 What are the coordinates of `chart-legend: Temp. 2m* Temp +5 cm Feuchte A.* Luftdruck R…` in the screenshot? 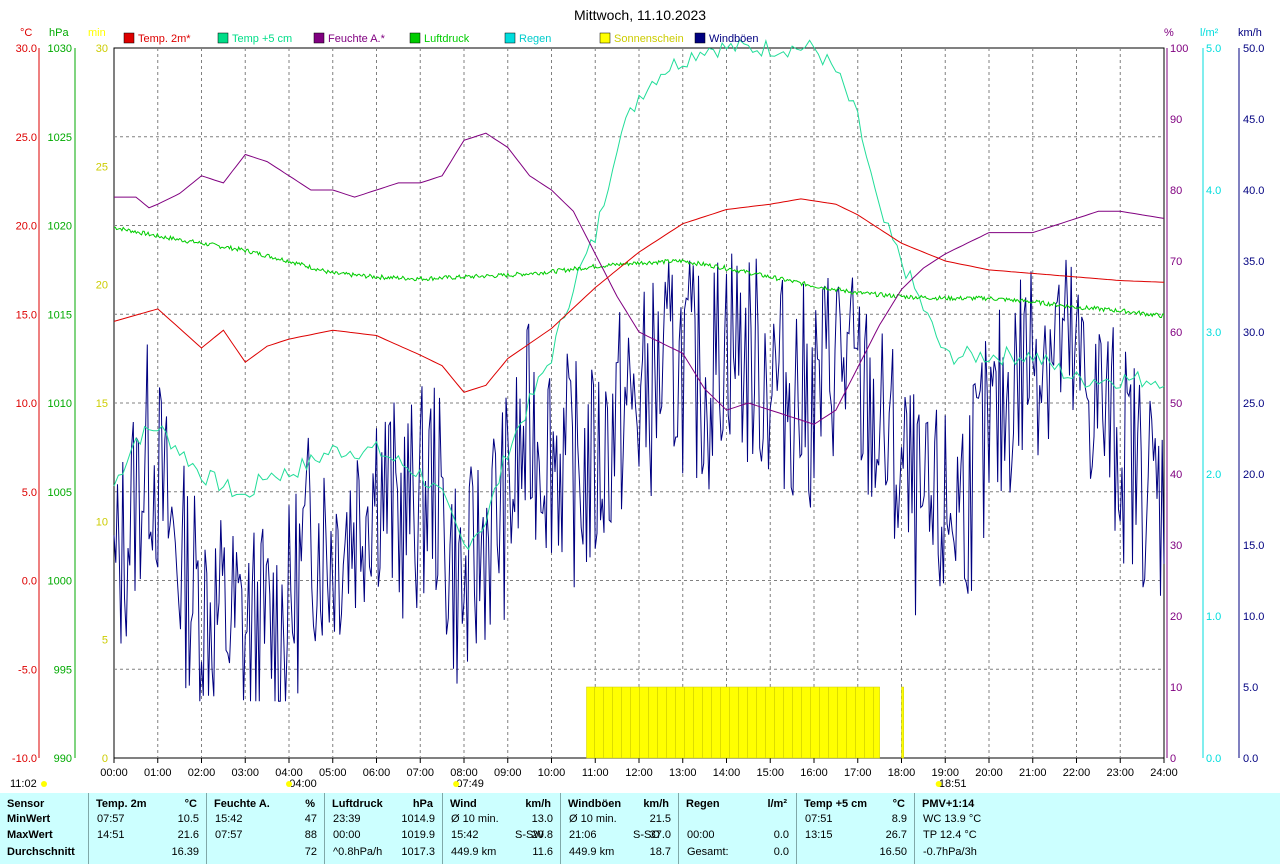 It's located at (441, 38).